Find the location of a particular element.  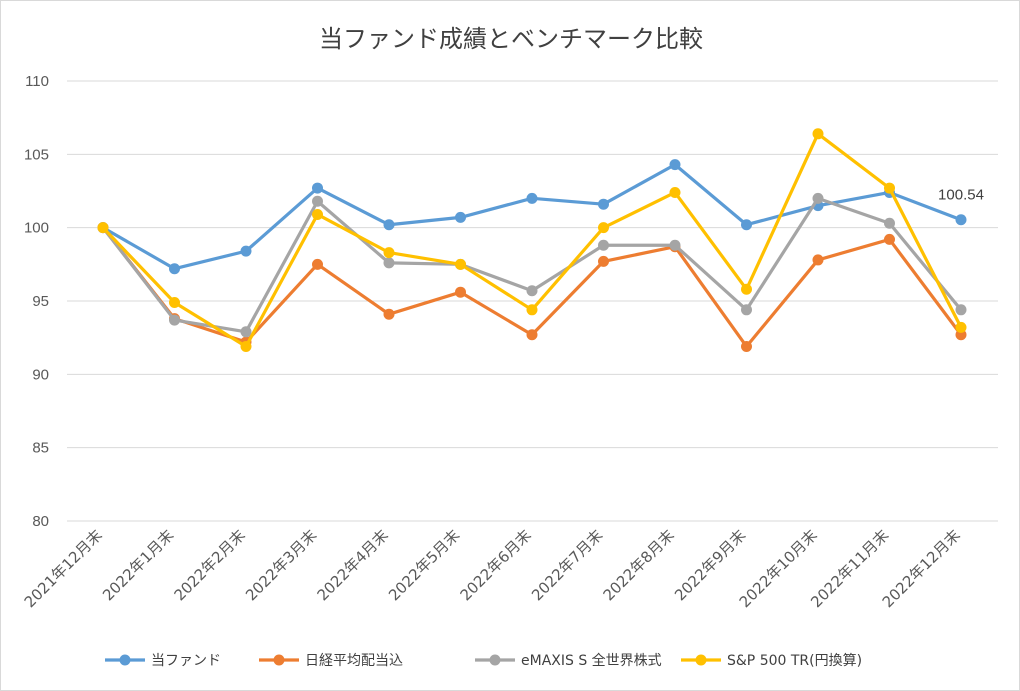

legend-label: 当ファンド is located at coordinates (186, 661).